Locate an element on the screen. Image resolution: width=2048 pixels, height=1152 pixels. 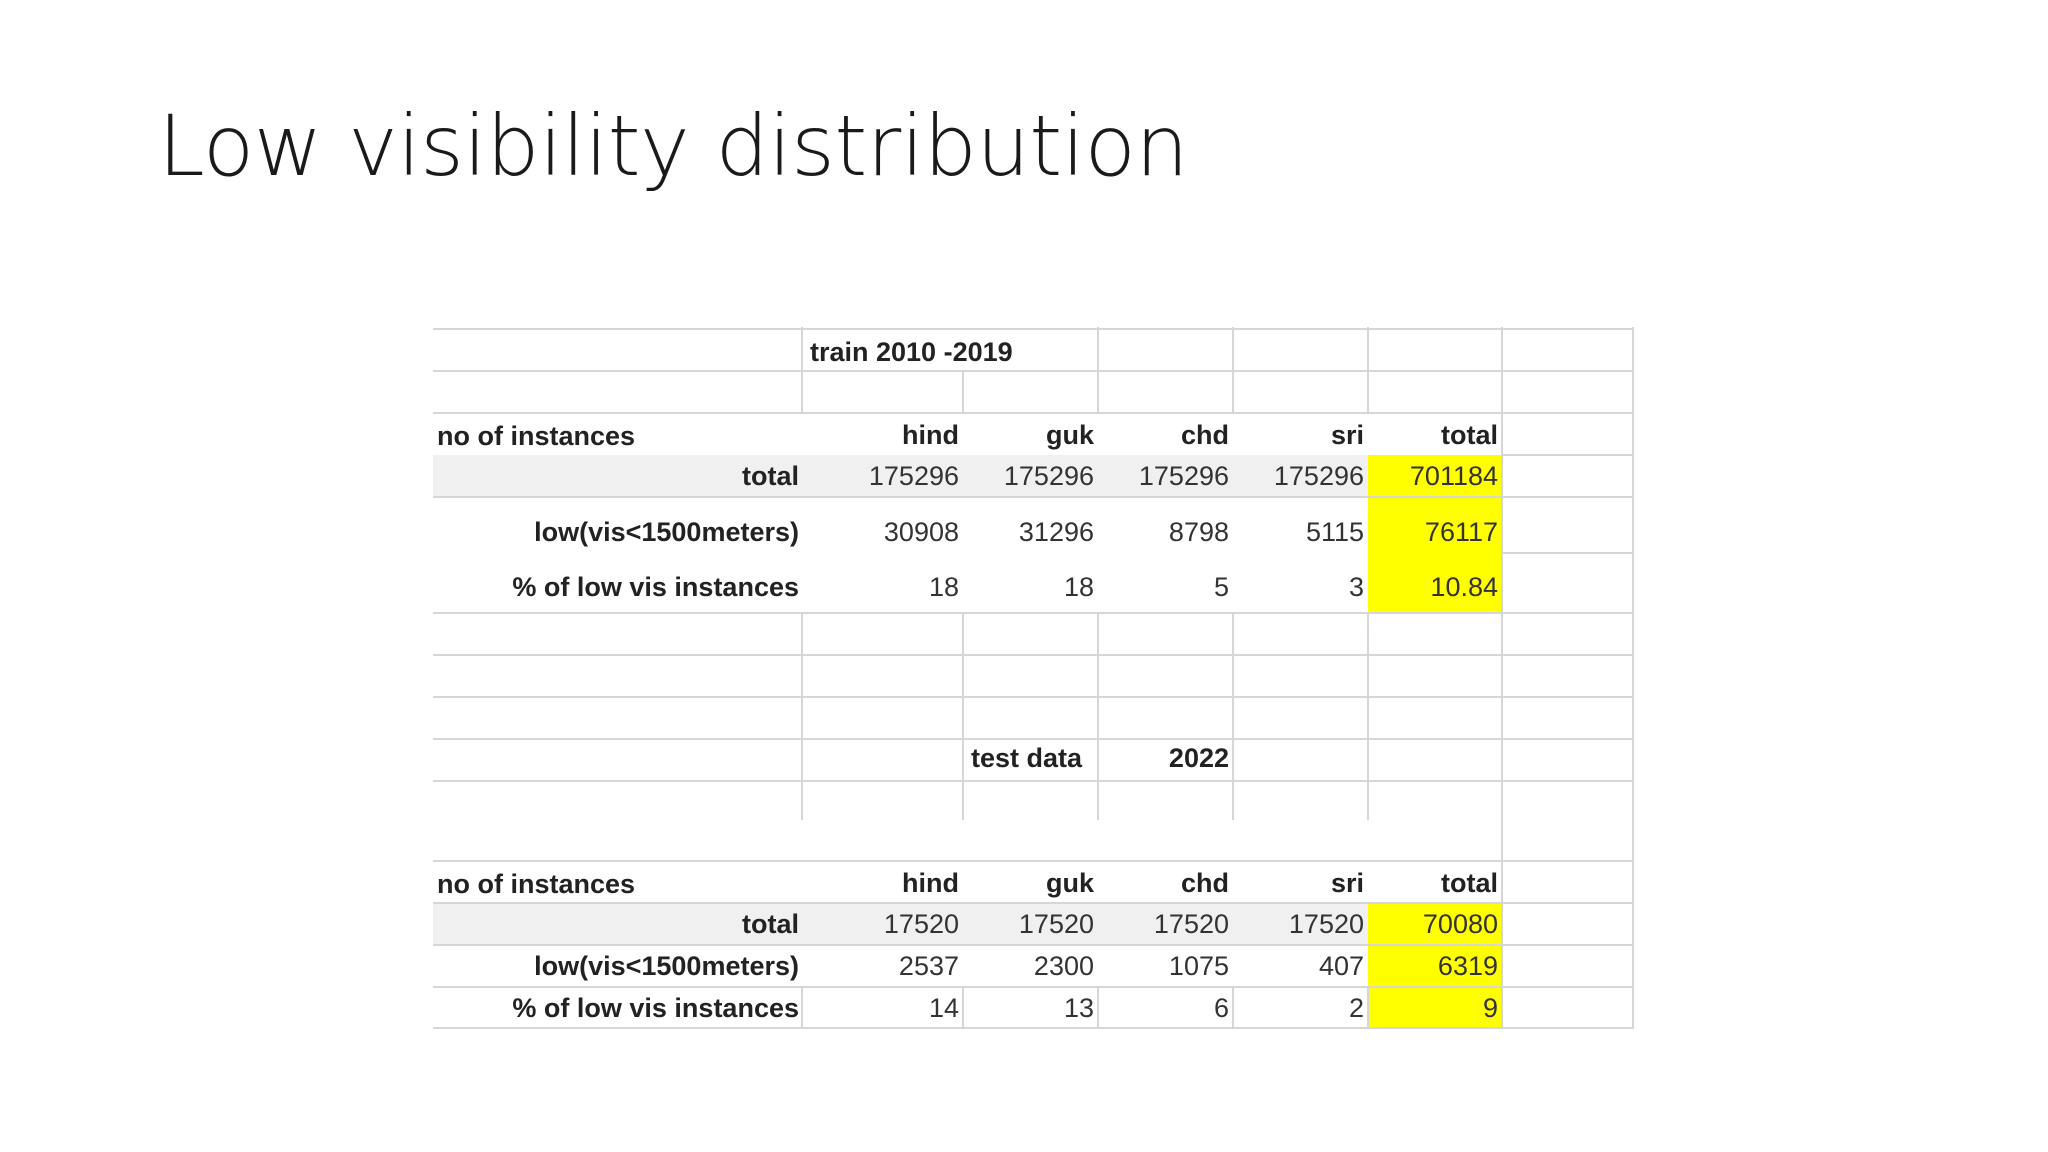
train-header-row-label: no of instances is located at coordinates (536, 436).